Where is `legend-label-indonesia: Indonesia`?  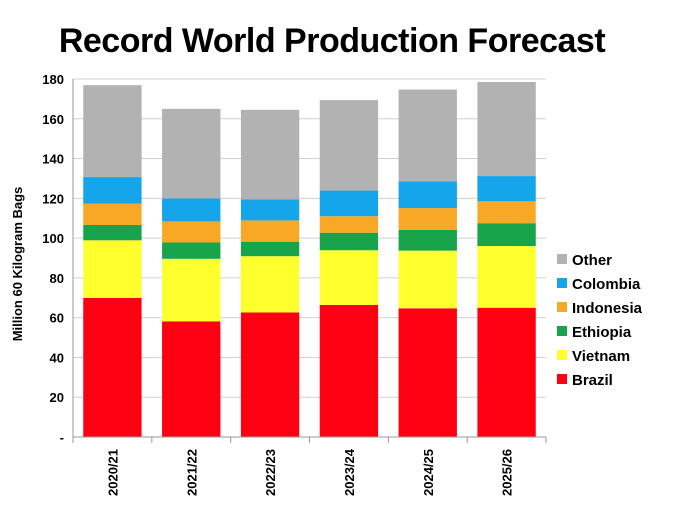
legend-label-indonesia: Indonesia is located at coordinates (607, 308).